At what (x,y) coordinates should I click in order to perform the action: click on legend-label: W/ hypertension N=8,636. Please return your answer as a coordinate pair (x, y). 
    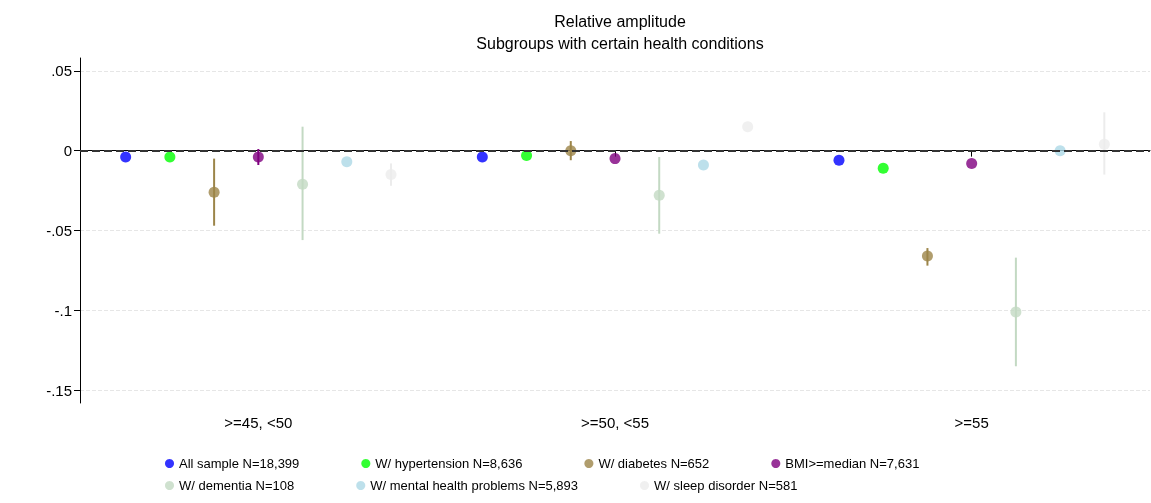
    Looking at the image, I should click on (449, 463).